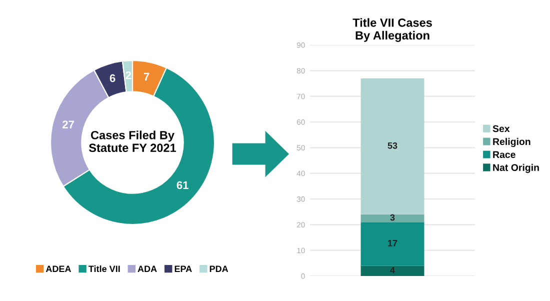 This screenshot has height=301, width=550. Describe the element at coordinates (113, 78) in the screenshot. I see `data-label: 6` at that location.